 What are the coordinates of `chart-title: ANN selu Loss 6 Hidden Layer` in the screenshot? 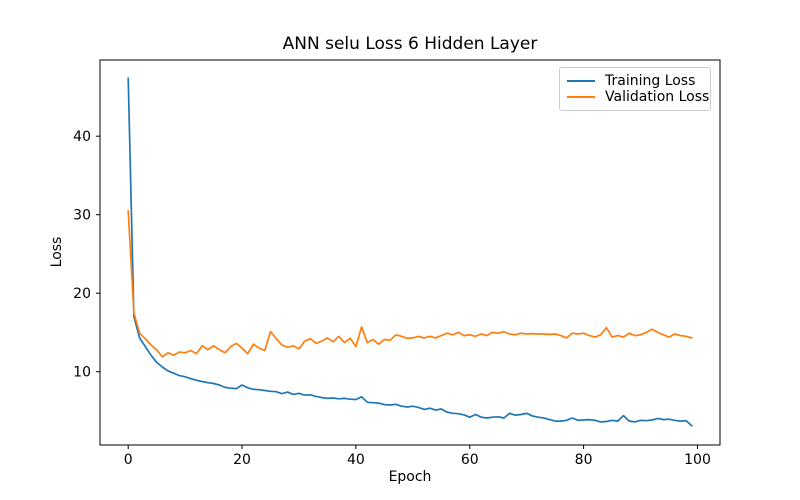 It's located at (410, 44).